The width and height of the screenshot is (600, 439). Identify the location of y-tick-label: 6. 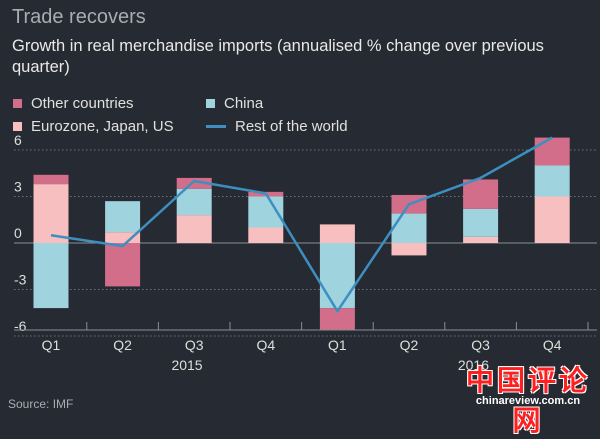
(18, 140).